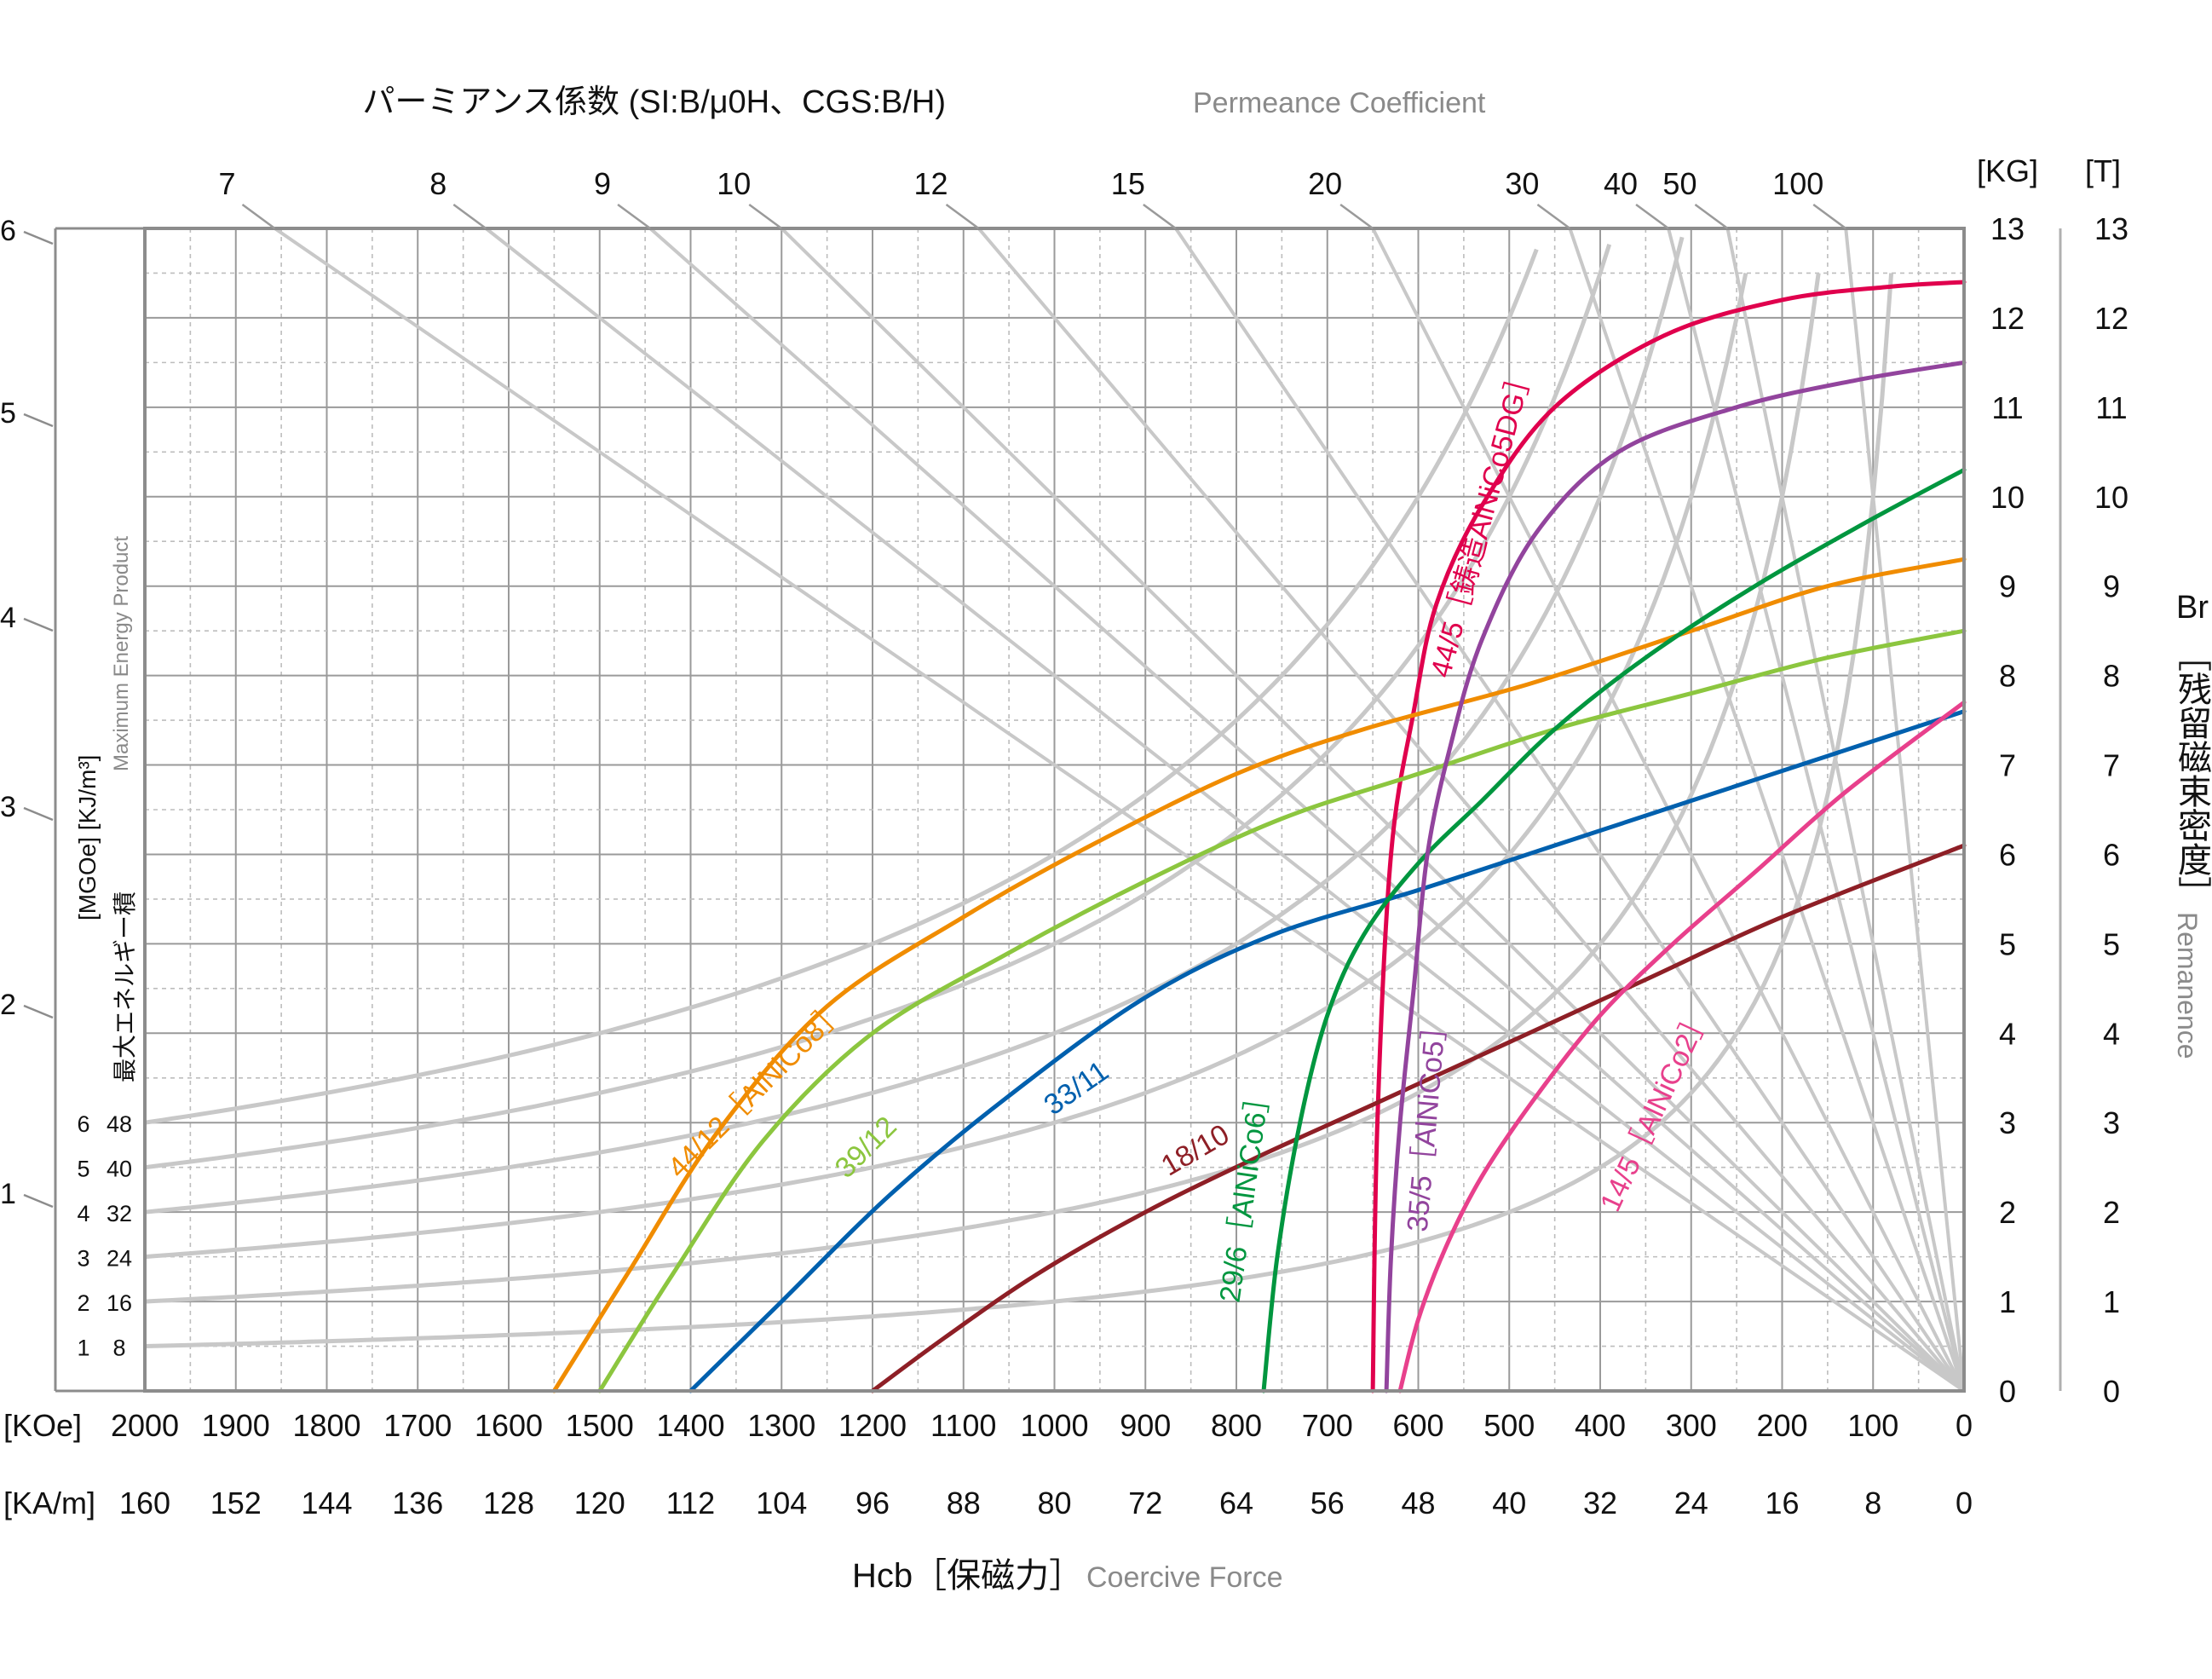  Describe the element at coordinates (2192, 774) in the screenshot. I see `y-axis-title-jp: ［残留磁束密度］` at that location.